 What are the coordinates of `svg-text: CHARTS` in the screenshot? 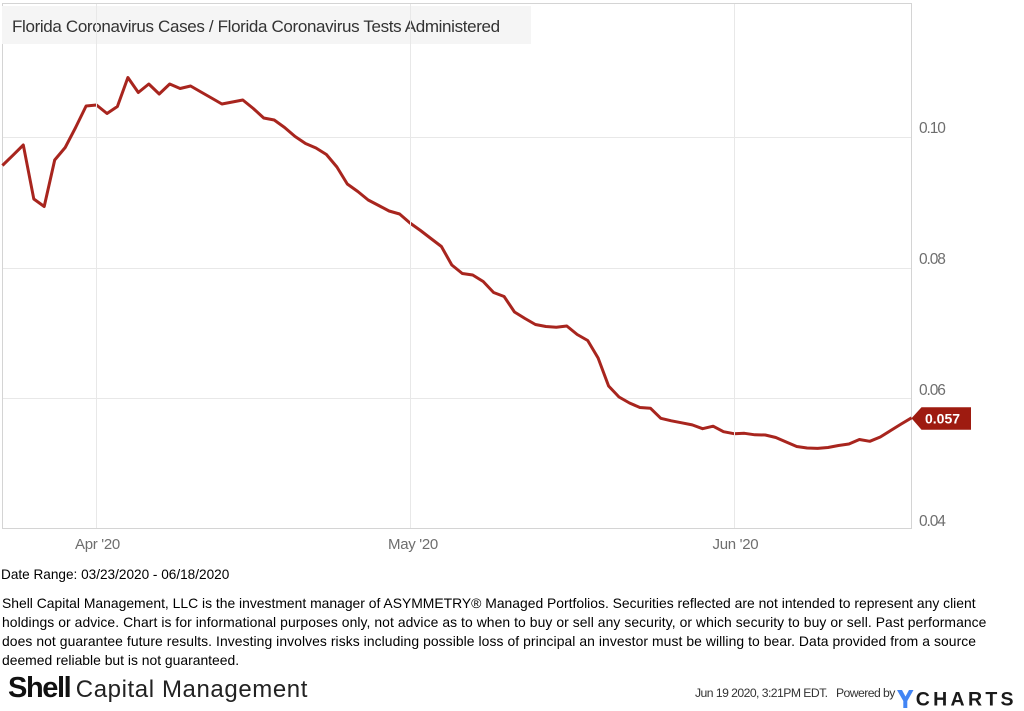 It's located at (966, 699).